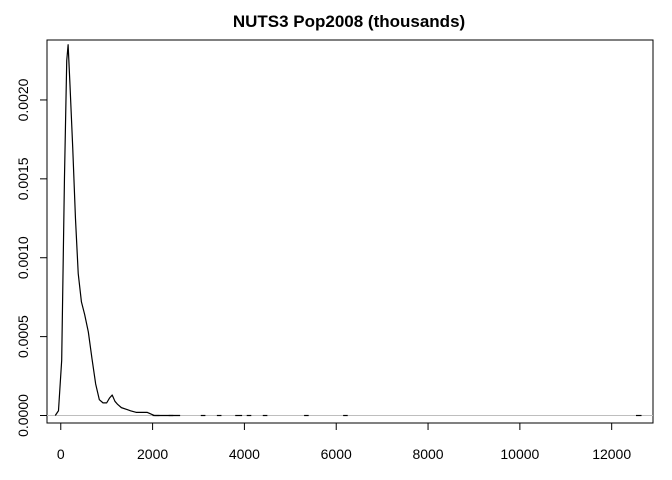 The height and width of the screenshot is (480, 672). I want to click on x-tick-label: 4000, so click(244, 454).